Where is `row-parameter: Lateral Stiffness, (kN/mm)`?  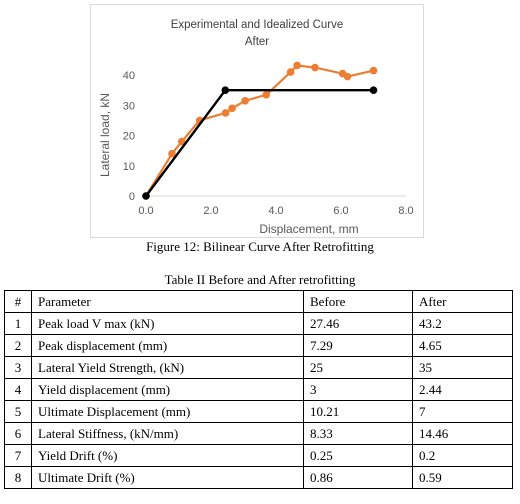
row-parameter: Lateral Stiffness, (kN/mm) is located at coordinates (167, 433).